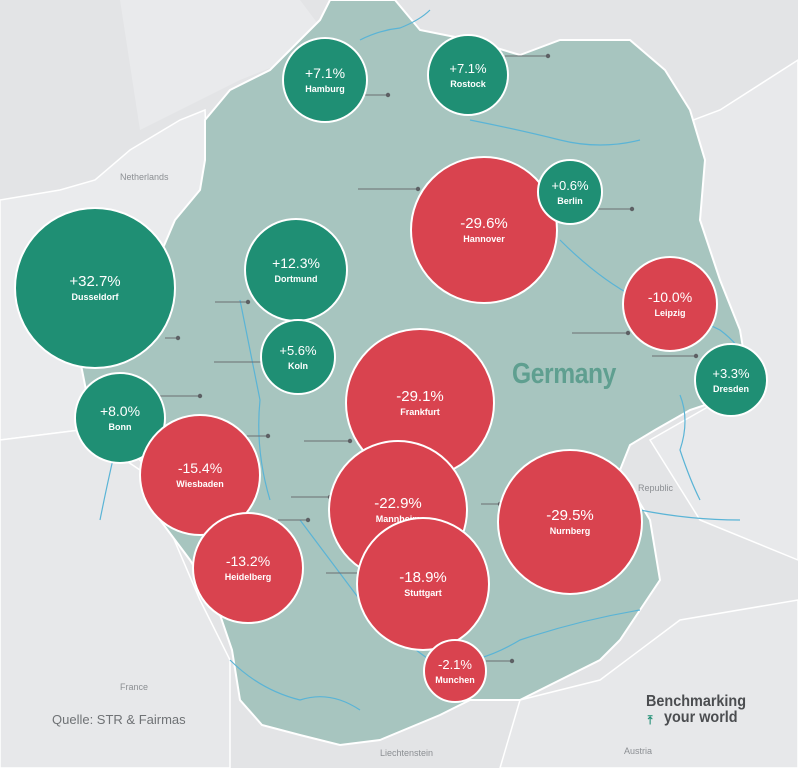 The width and height of the screenshot is (798, 768). I want to click on bubble-dusseldorf, so click(95, 288).